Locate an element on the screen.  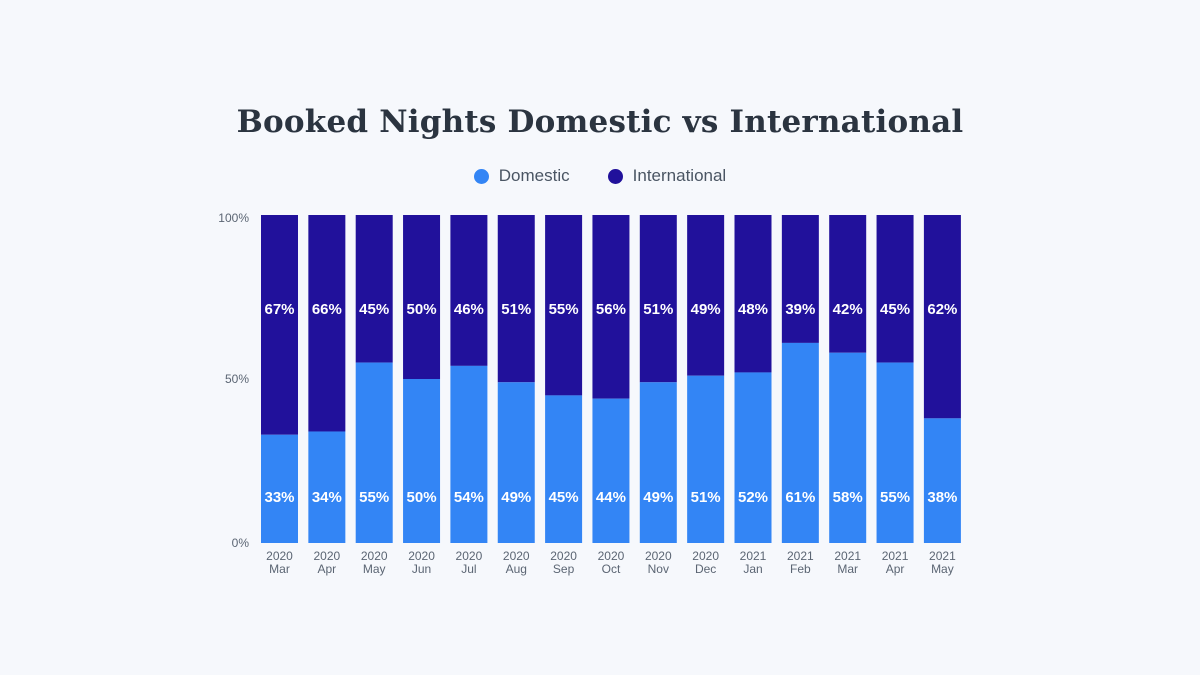
data-label-domestic: 54% is located at coordinates (469, 497).